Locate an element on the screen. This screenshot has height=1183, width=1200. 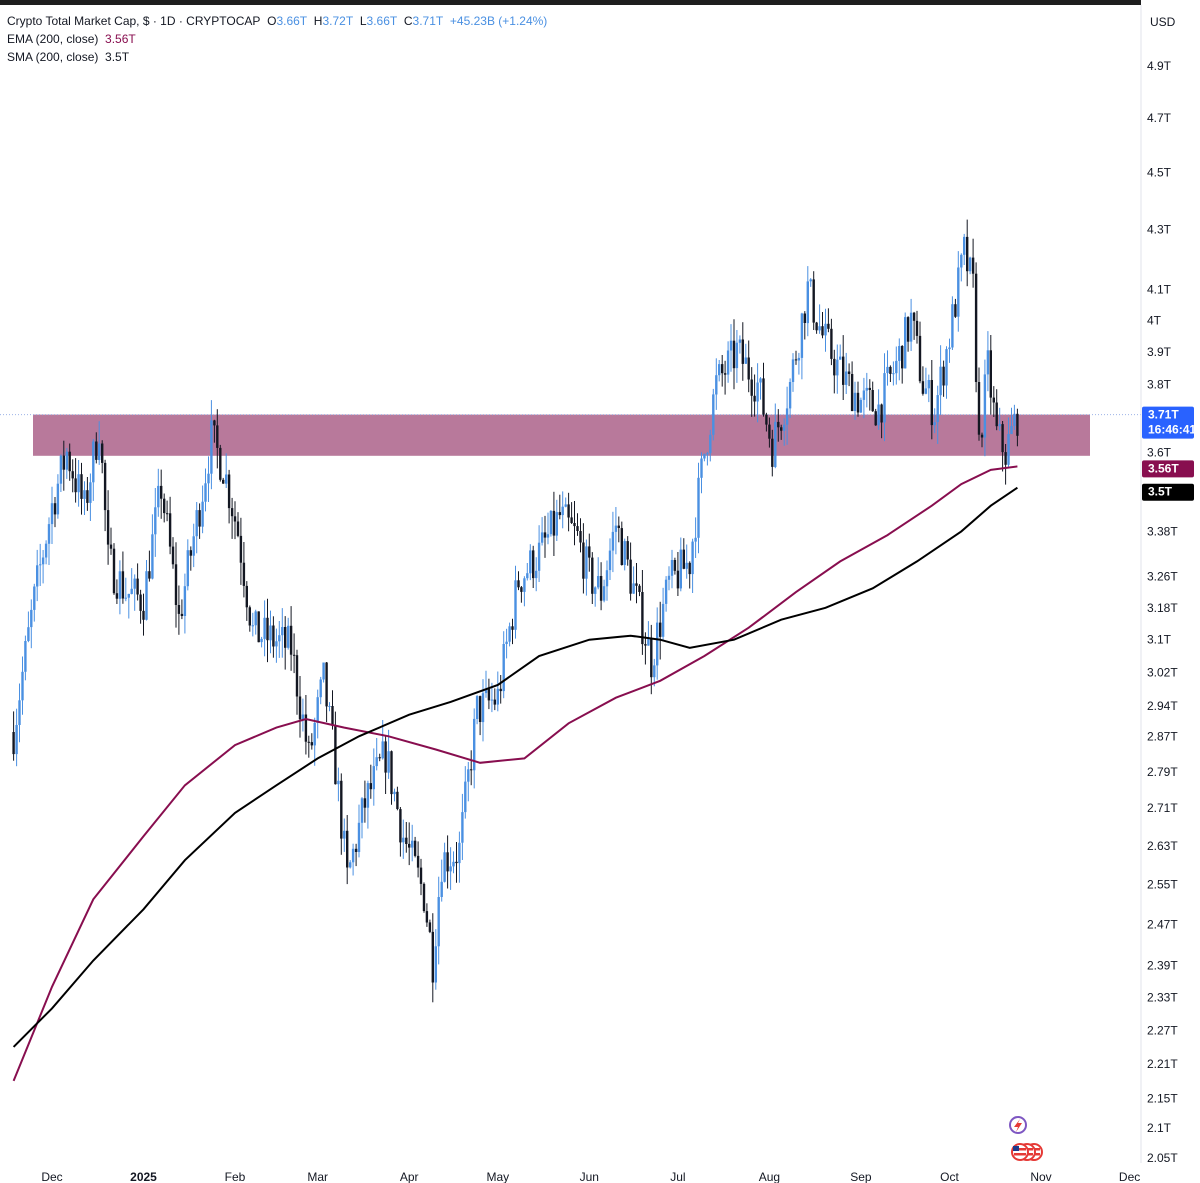
x-tick-label: Aug is located at coordinates (769, 1176).